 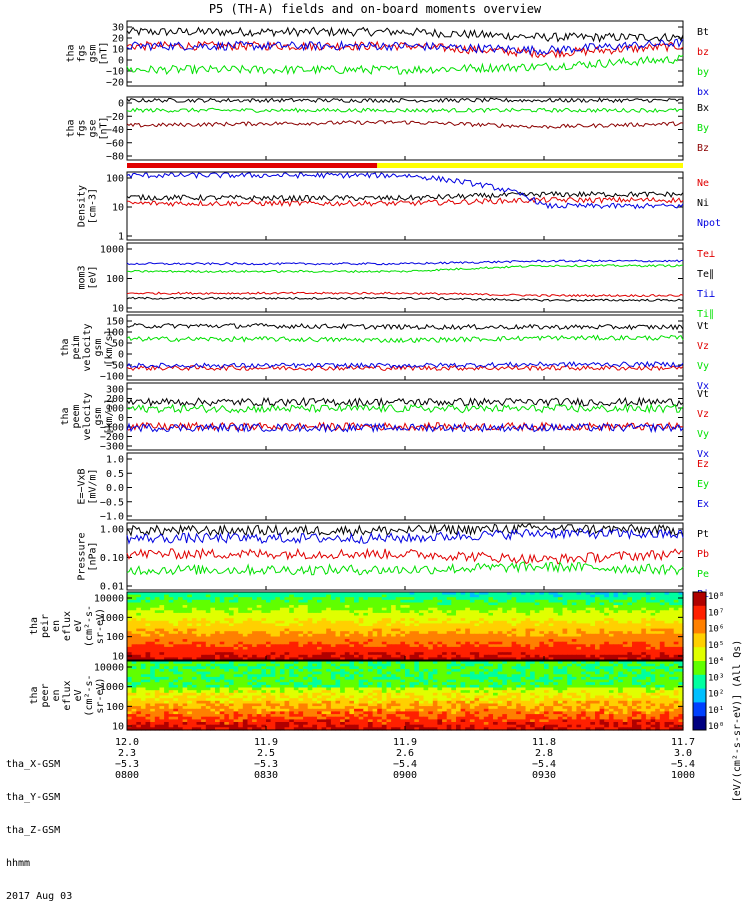 What do you see at coordinates (82, 556) in the screenshot?
I see `y-axis-label: Pressure` at bounding box center [82, 556].